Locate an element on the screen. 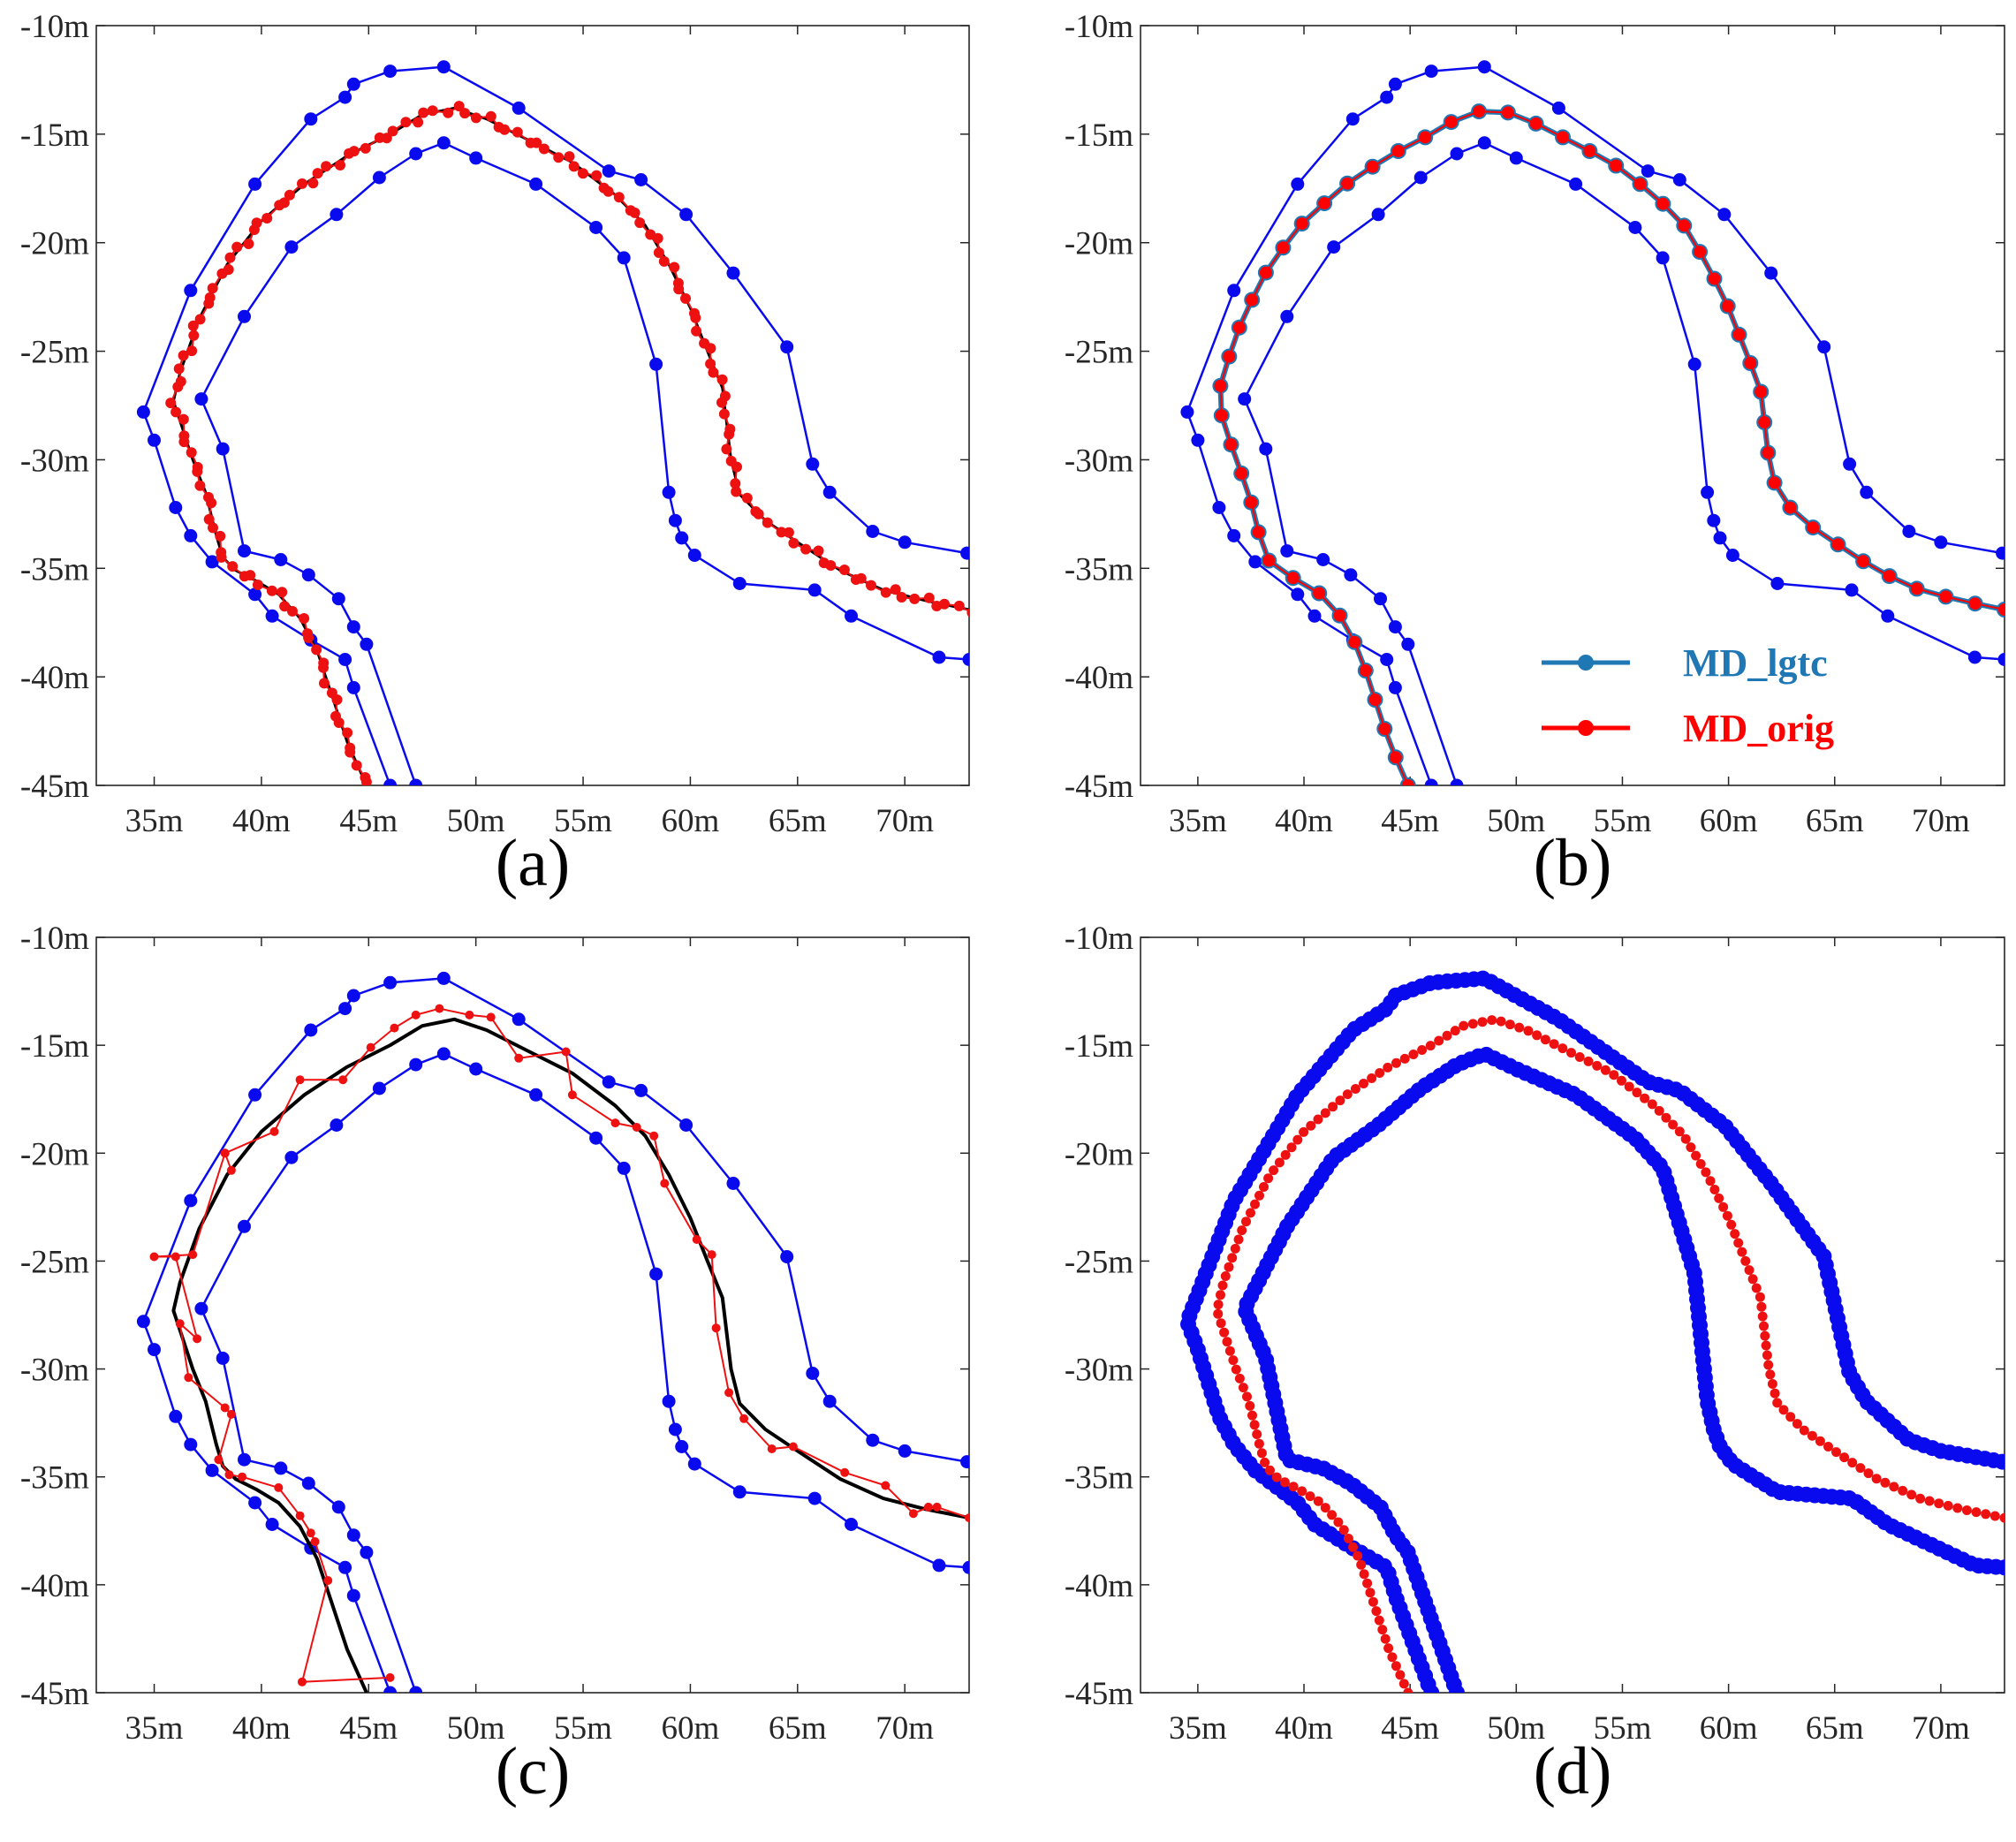 The width and height of the screenshot is (2016, 1842). legend-marker is located at coordinates (1586, 663).